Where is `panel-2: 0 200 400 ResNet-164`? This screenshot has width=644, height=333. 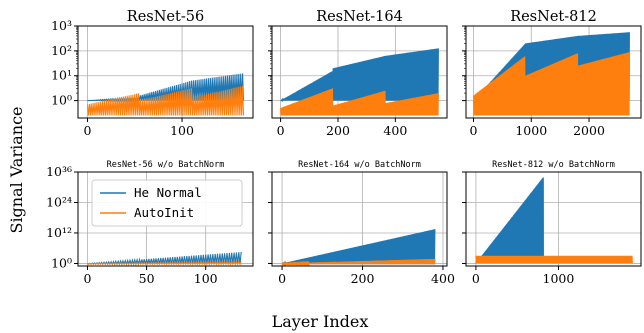
panel-2: 0 200 400 ResNet-164 is located at coordinates (358, 73).